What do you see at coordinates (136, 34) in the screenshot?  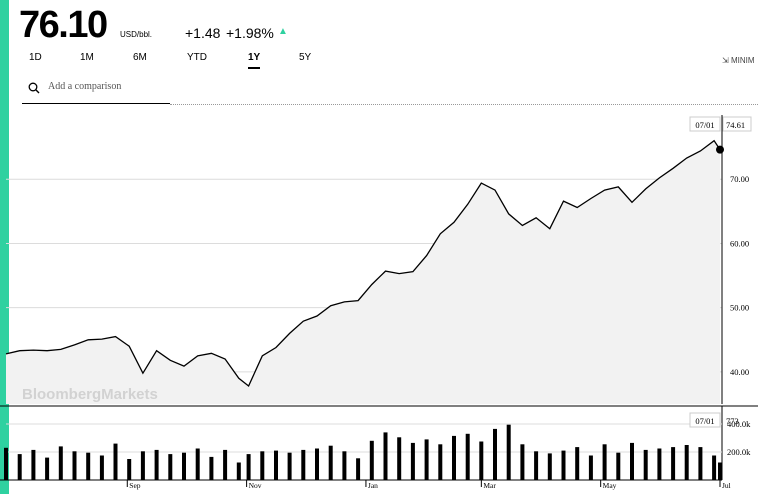 I see `price-unit: USD/bbl.` at bounding box center [136, 34].